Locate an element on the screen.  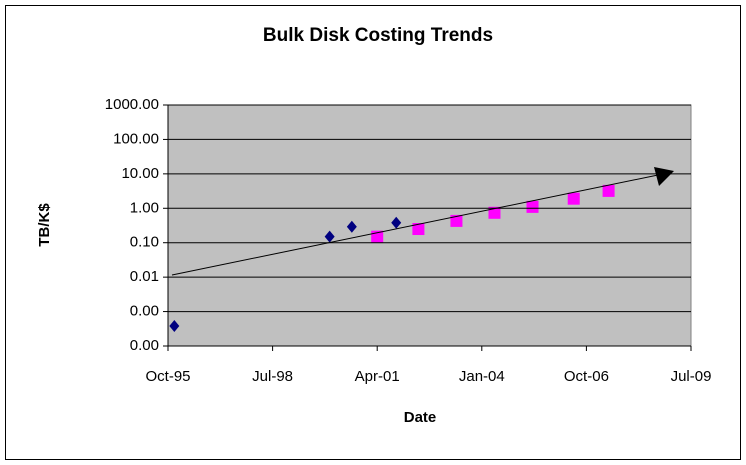
x-axis-label: Date is located at coordinates (420, 417).